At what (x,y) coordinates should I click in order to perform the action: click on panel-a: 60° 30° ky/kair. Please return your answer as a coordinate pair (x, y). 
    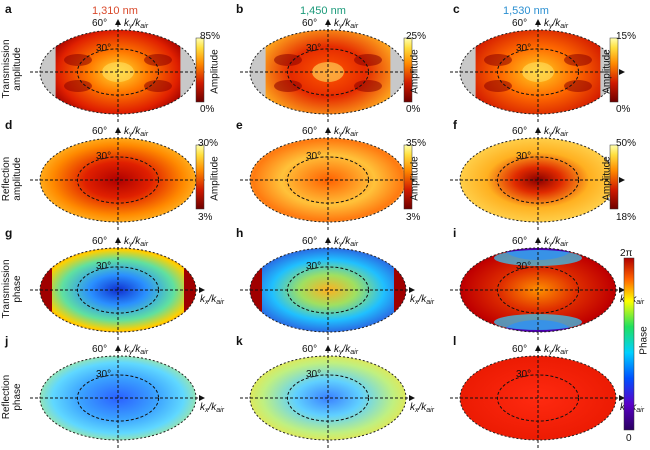
    Looking at the image, I should click on (117, 70).